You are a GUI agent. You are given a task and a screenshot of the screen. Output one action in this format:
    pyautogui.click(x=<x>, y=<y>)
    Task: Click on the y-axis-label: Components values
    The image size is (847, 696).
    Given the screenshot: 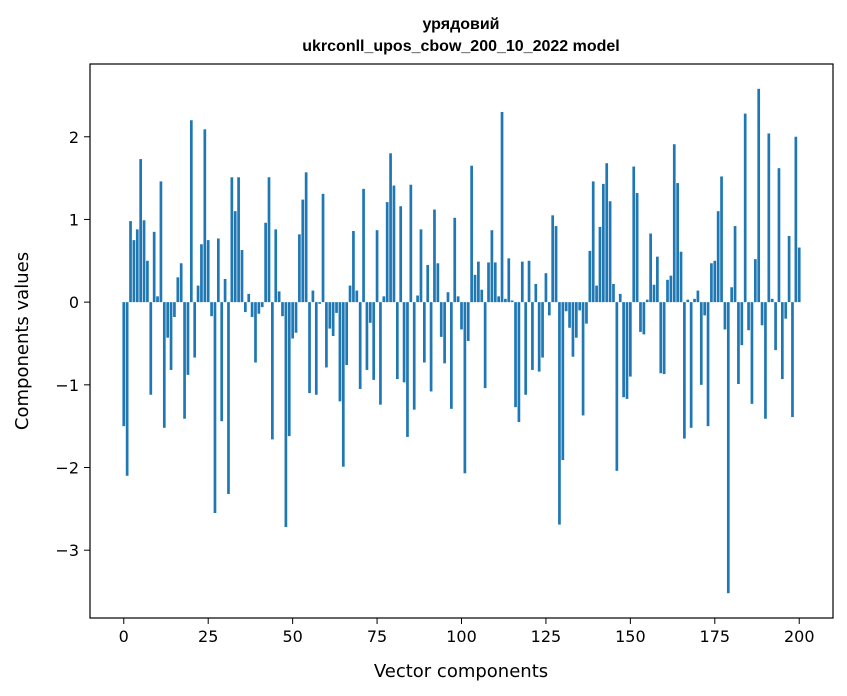 What is the action you would take?
    pyautogui.click(x=22, y=341)
    